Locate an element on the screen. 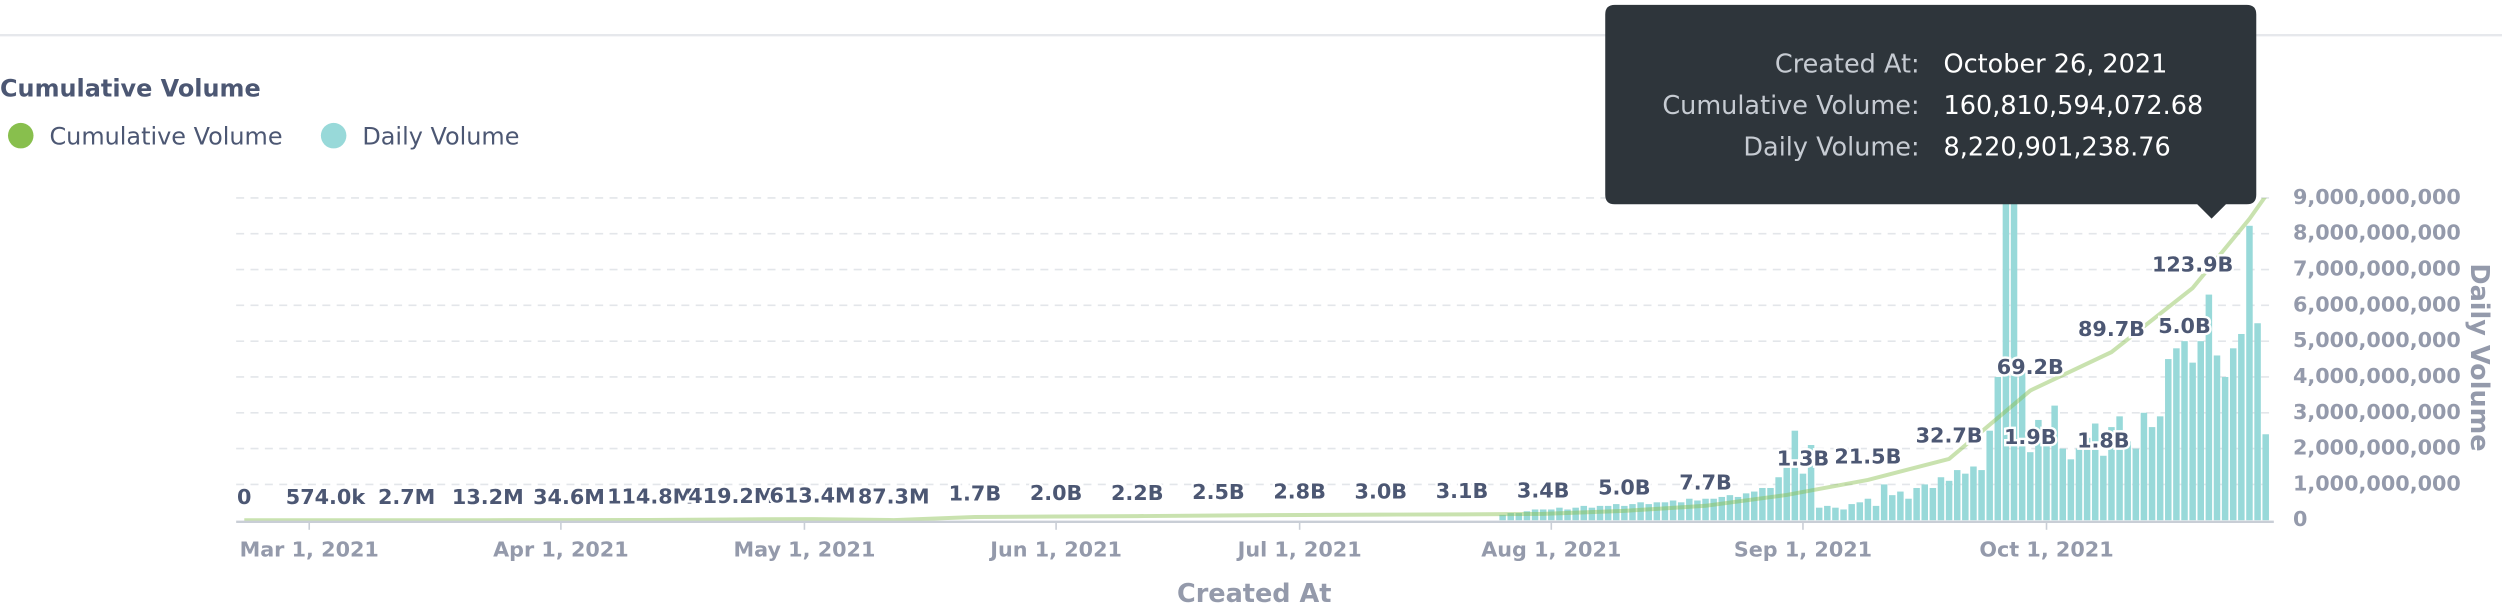 The width and height of the screenshot is (2502, 612). y-axis-title: Daily Volume is located at coordinates (2479, 357).